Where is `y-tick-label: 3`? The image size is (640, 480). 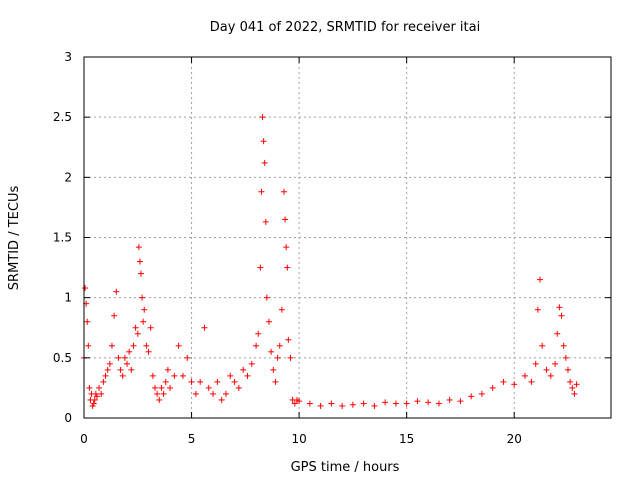
y-tick-label: 3 is located at coordinates (68, 57).